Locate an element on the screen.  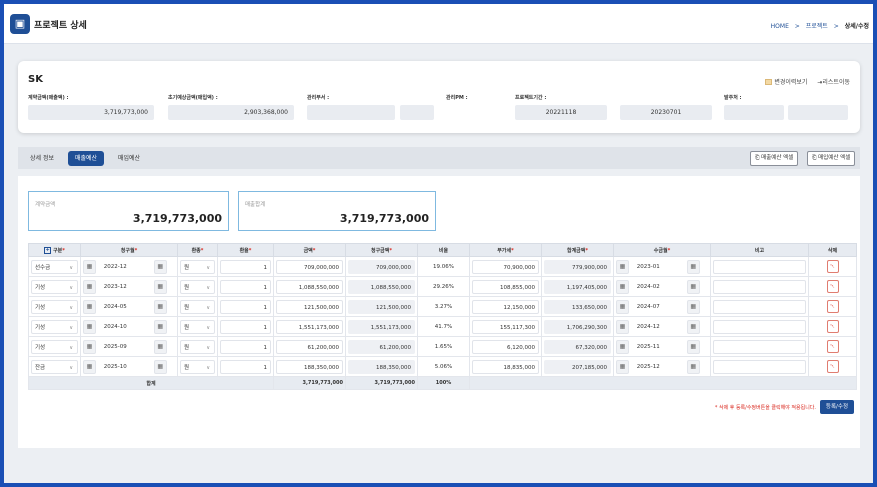
vat-input: 108,855,000 is located at coordinates (505, 286).